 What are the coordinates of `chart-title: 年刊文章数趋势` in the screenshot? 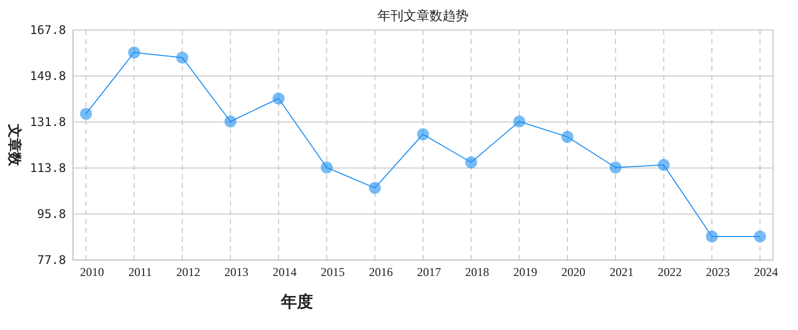 It's located at (423, 15).